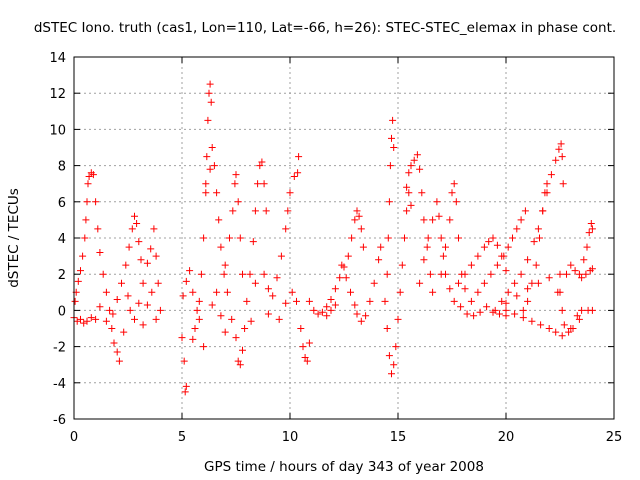 The height and width of the screenshot is (480, 640). Describe the element at coordinates (62, 239) in the screenshot. I see `y-tick-label: 4` at that location.